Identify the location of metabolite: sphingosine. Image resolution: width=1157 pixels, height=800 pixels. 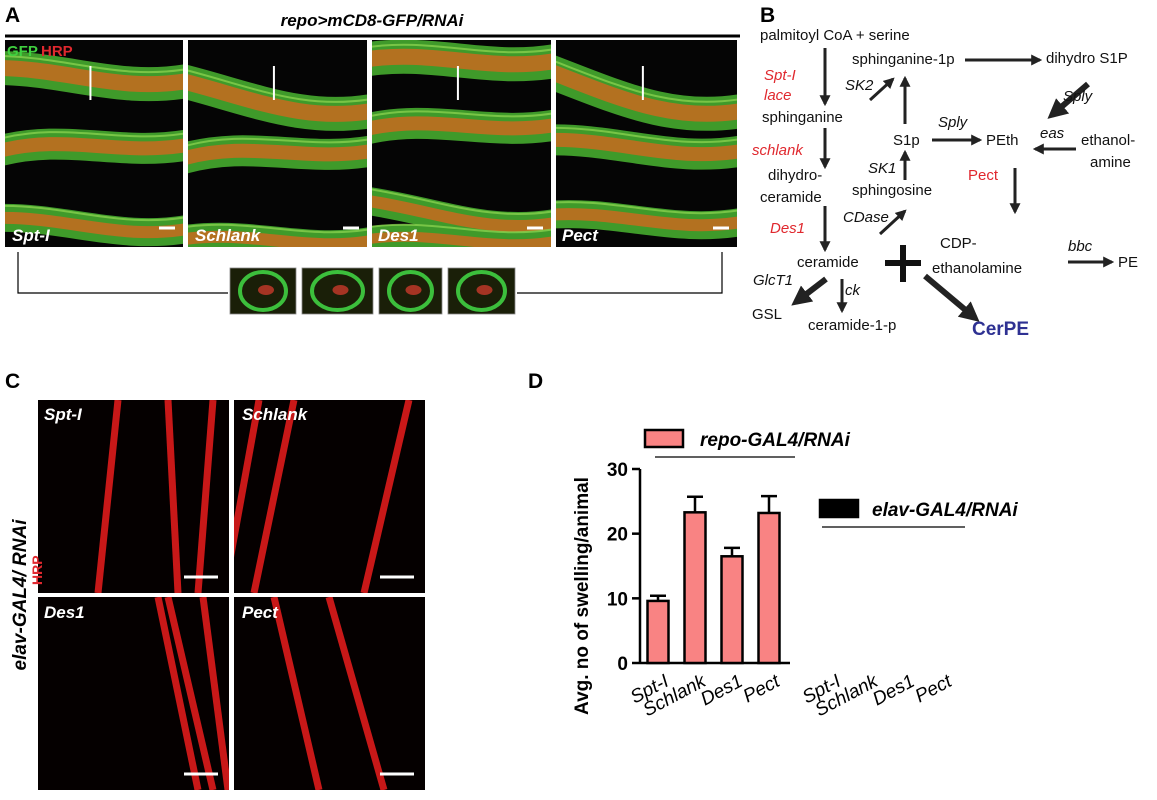
(892, 190).